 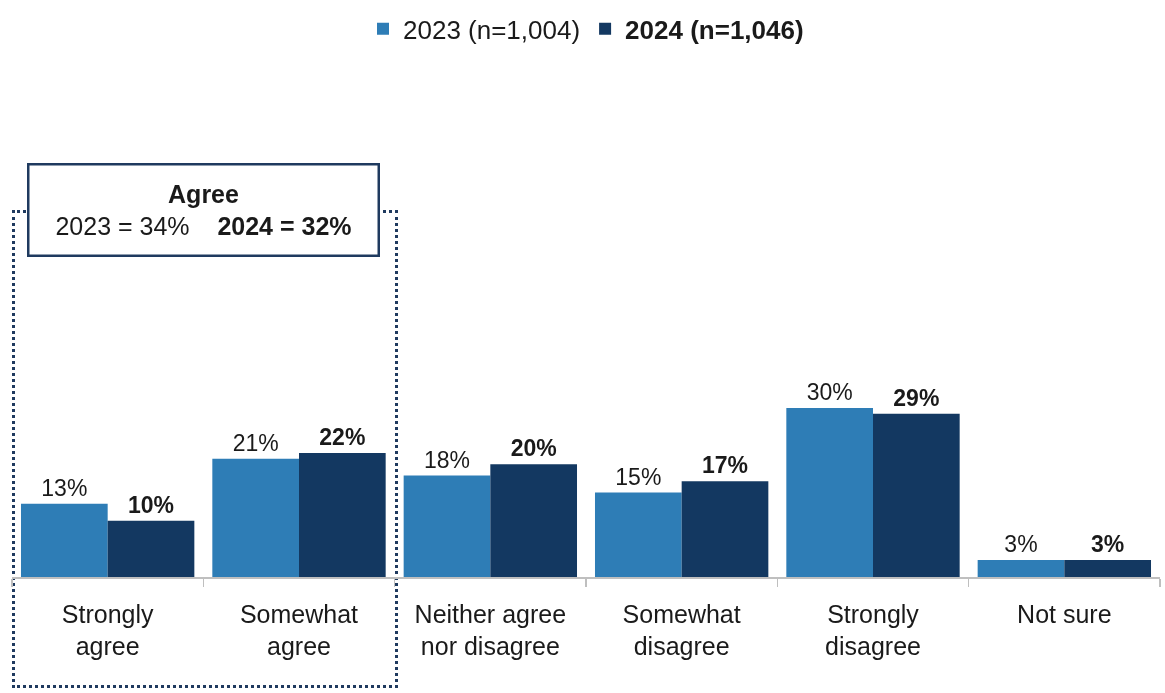 I want to click on x-tick-label: Strongly disagree, so click(x=873, y=629).